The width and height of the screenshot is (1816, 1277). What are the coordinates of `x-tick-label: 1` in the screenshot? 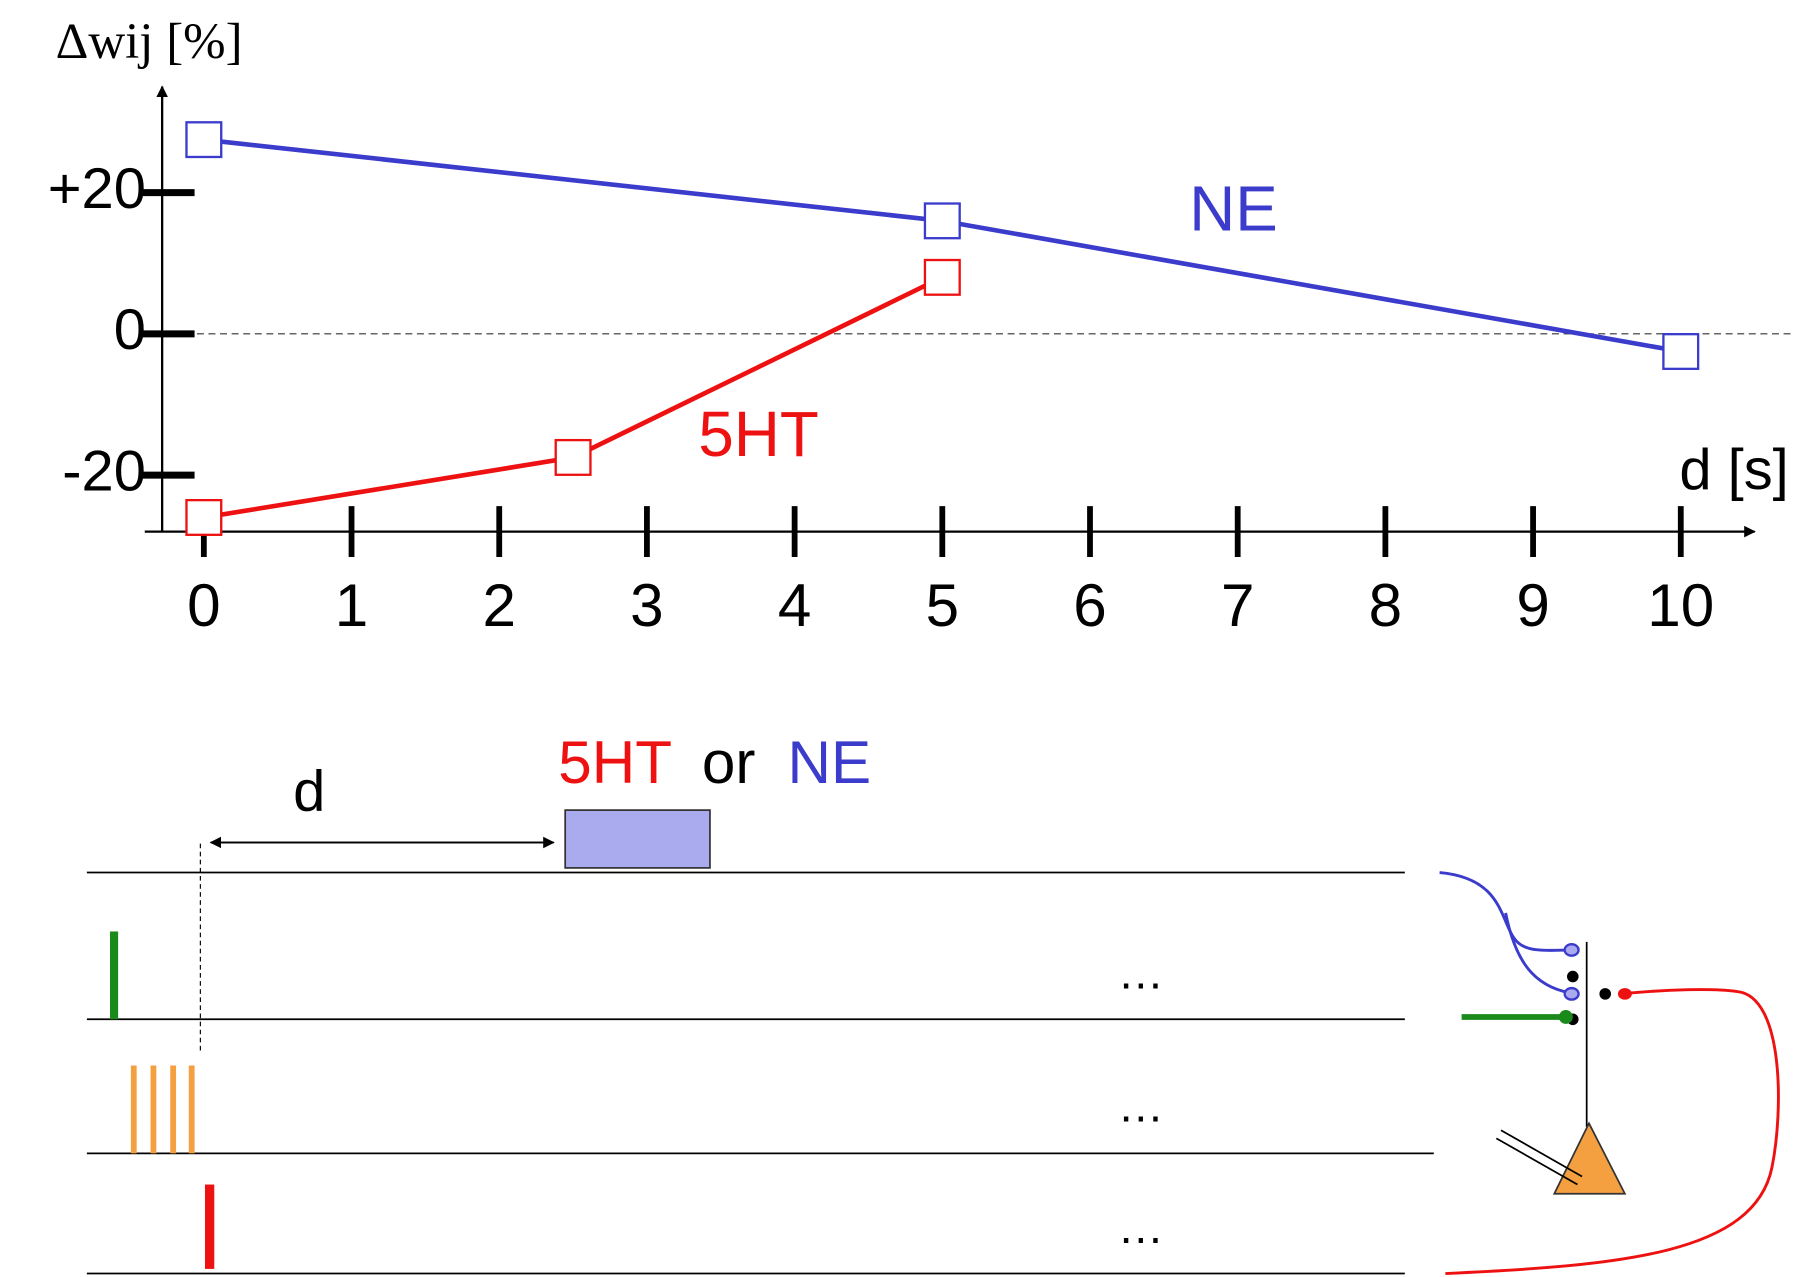 It's located at (351, 605).